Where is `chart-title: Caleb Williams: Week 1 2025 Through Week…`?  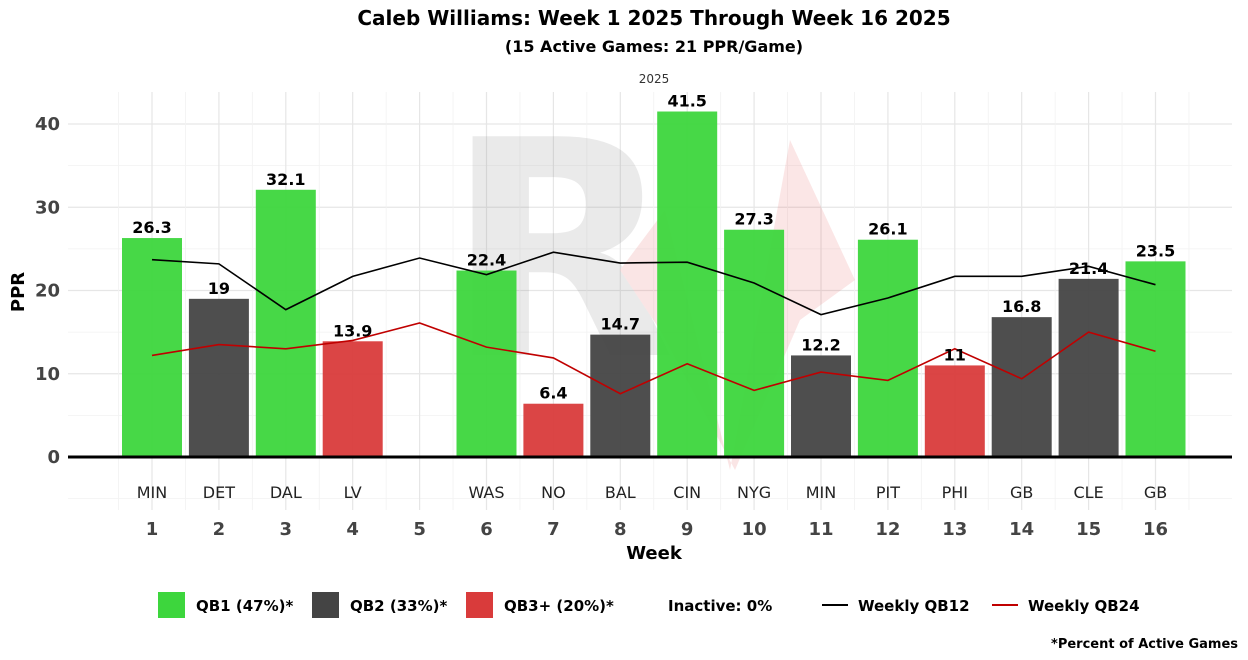 chart-title: Caleb Williams: Week 1 2025 Through Week… is located at coordinates (653, 18).